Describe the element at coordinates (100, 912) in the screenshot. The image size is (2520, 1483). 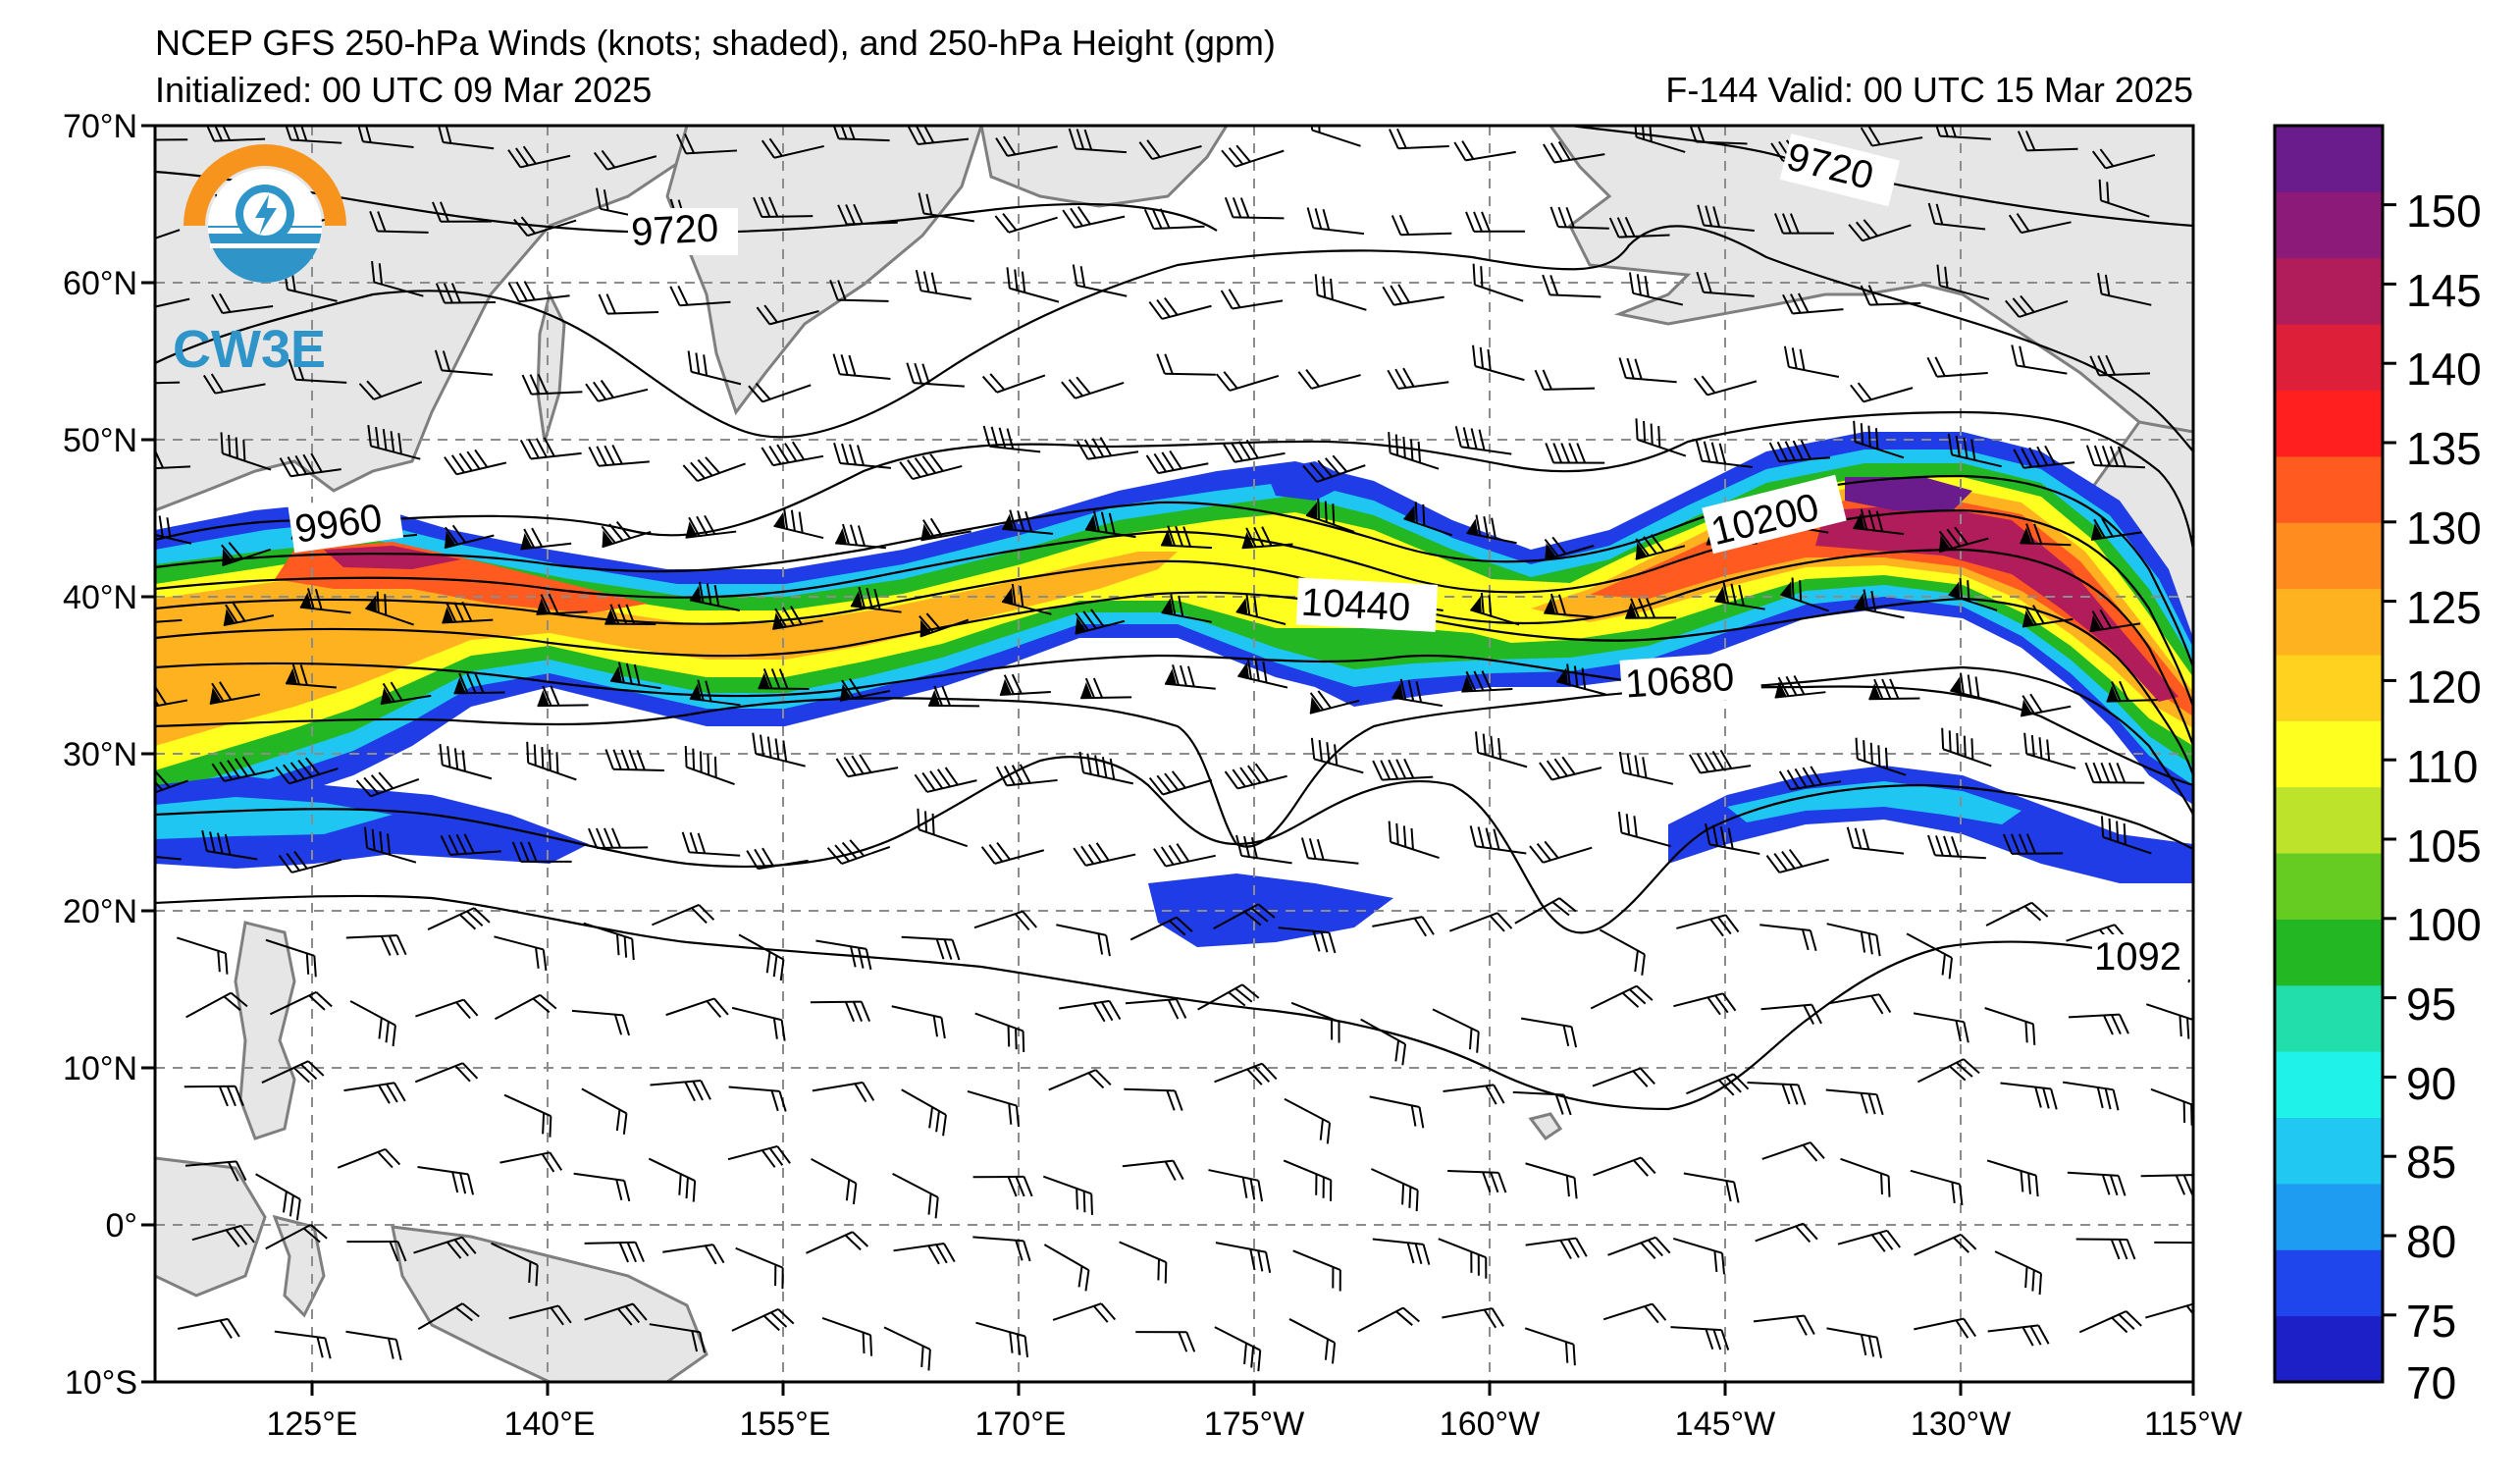
I see `lat-label-20n: 20°N` at that location.